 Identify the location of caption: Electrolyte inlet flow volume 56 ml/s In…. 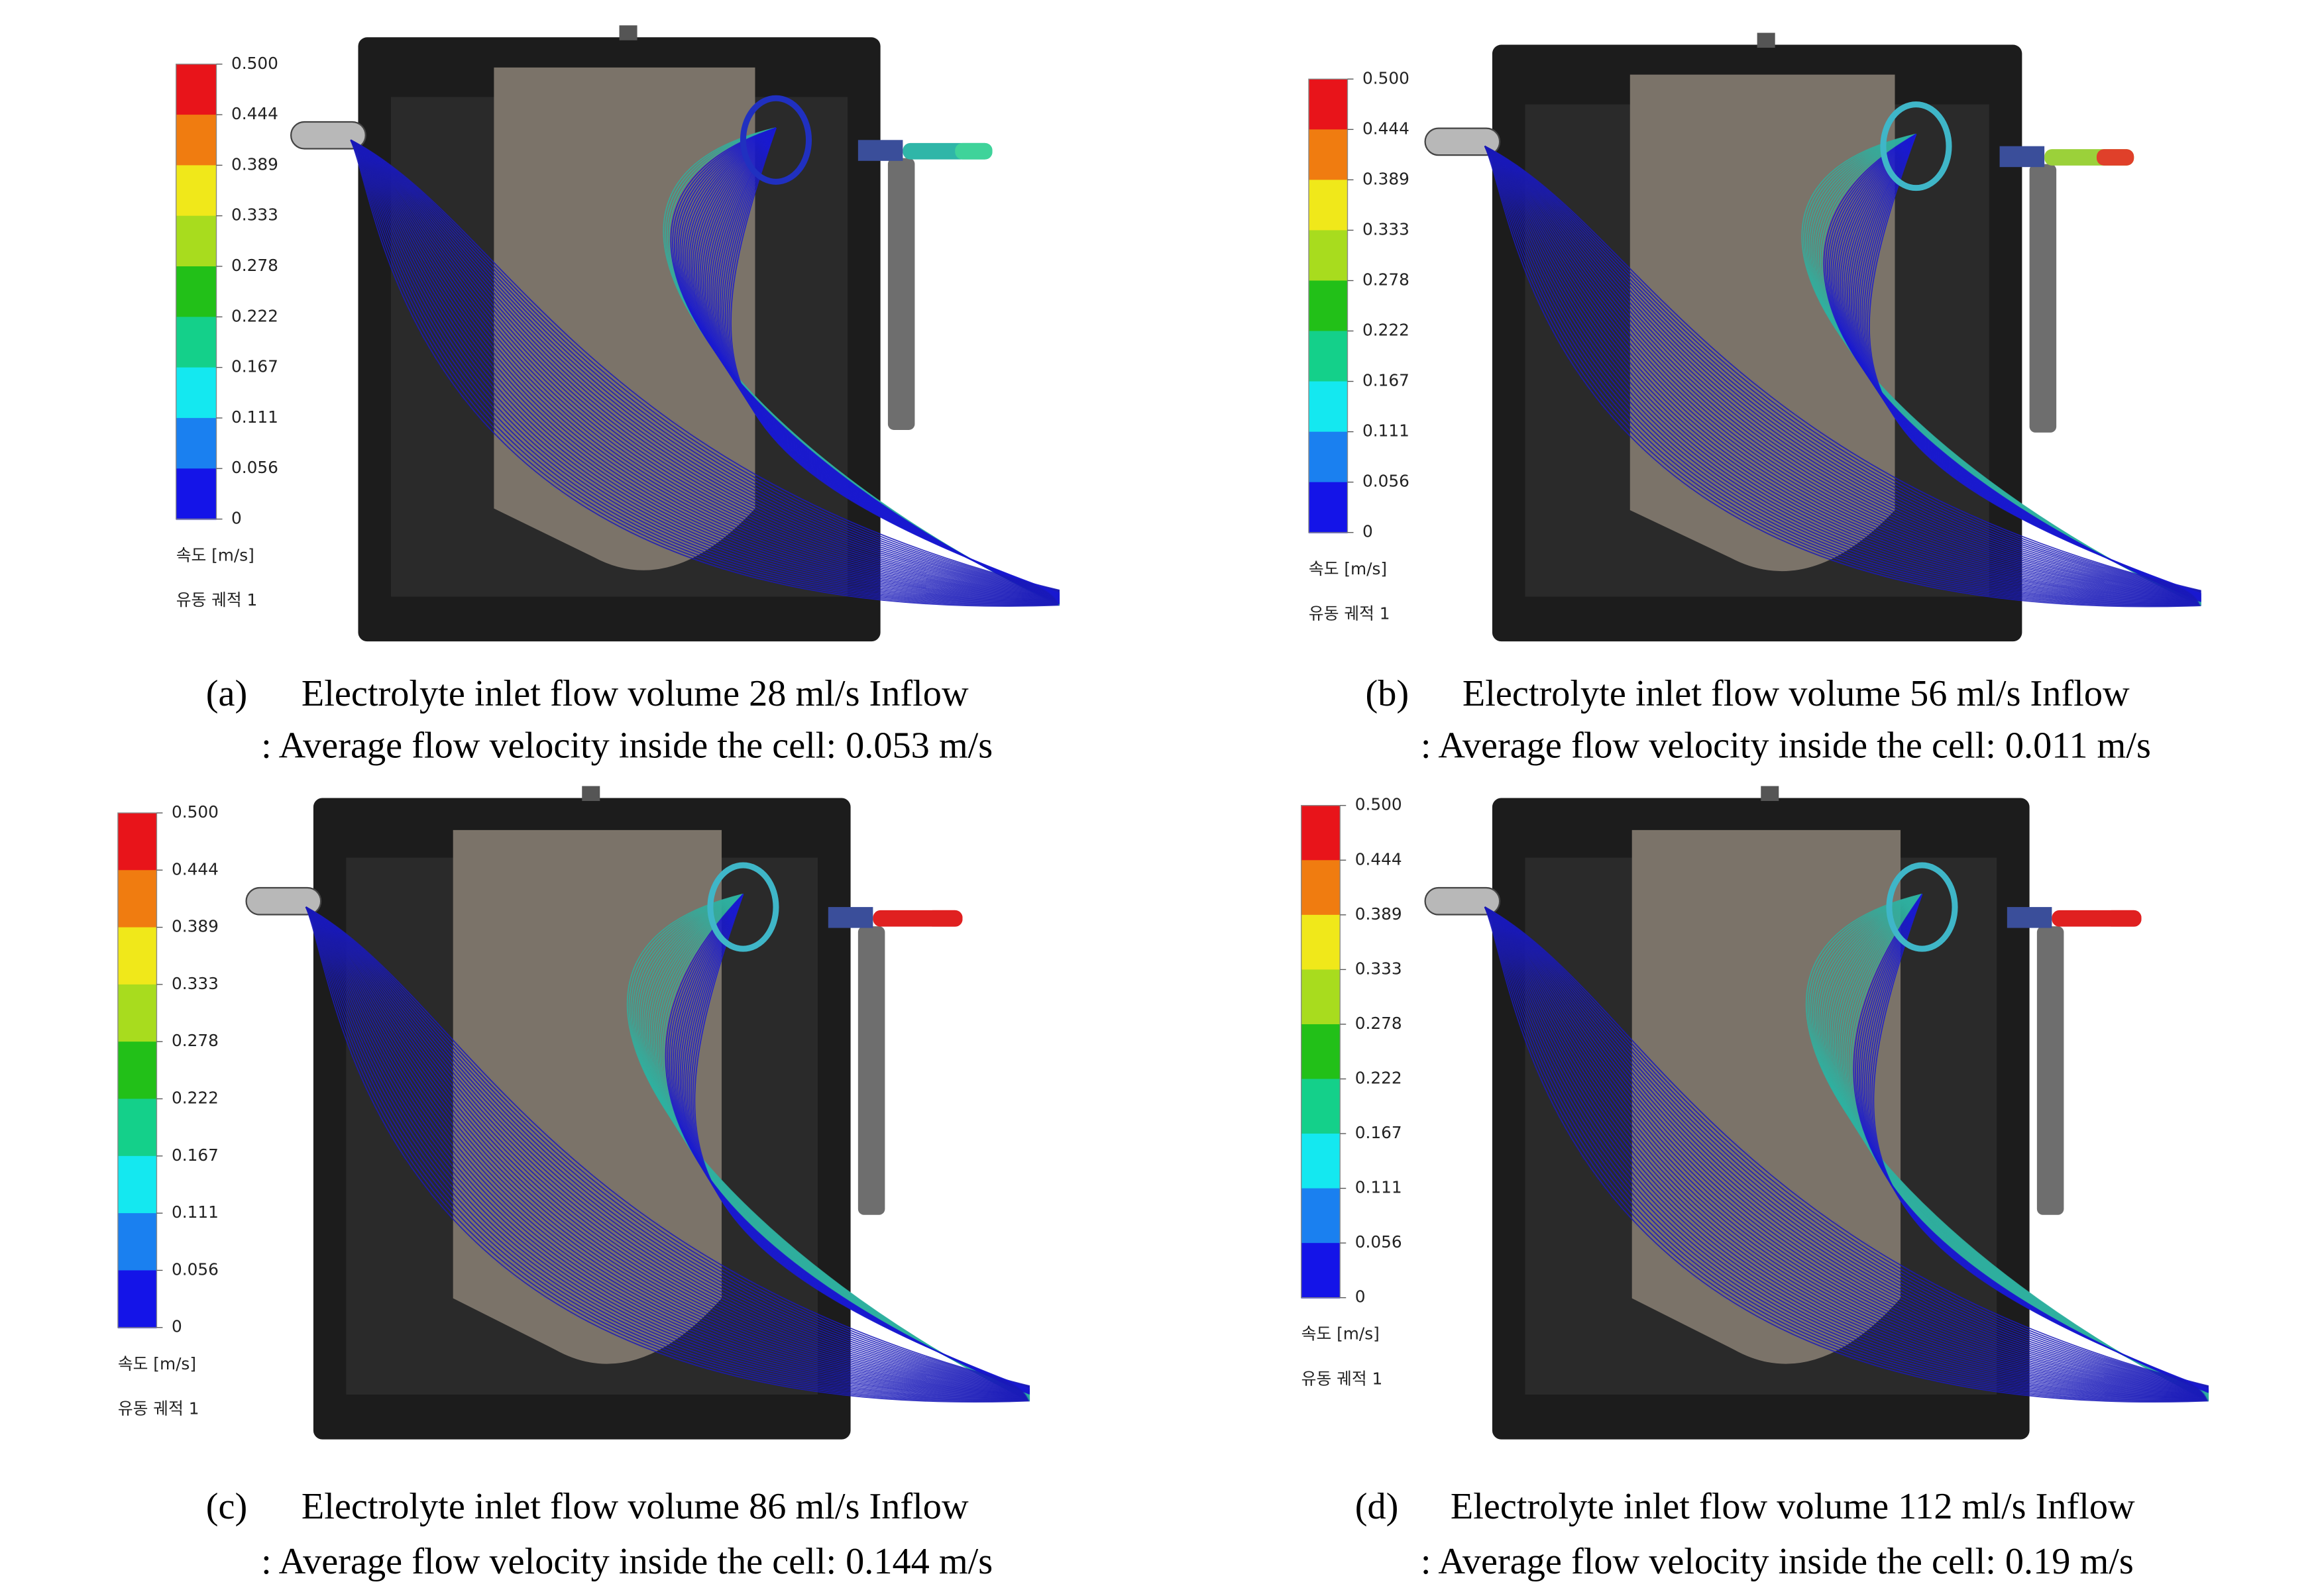
(1796, 693).